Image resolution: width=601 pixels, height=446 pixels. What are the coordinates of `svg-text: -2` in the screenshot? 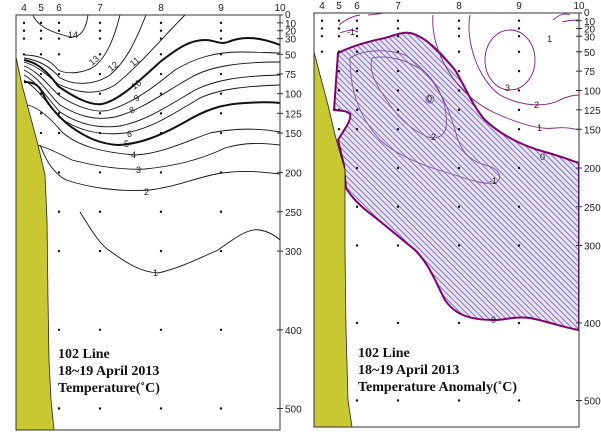 It's located at (432, 137).